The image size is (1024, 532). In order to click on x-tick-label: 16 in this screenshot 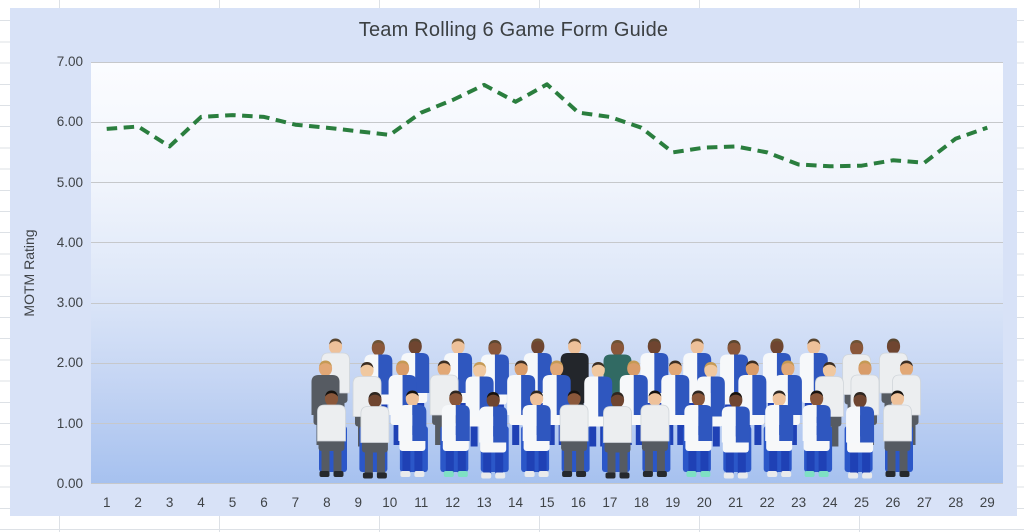, I will do `click(578, 502)`.